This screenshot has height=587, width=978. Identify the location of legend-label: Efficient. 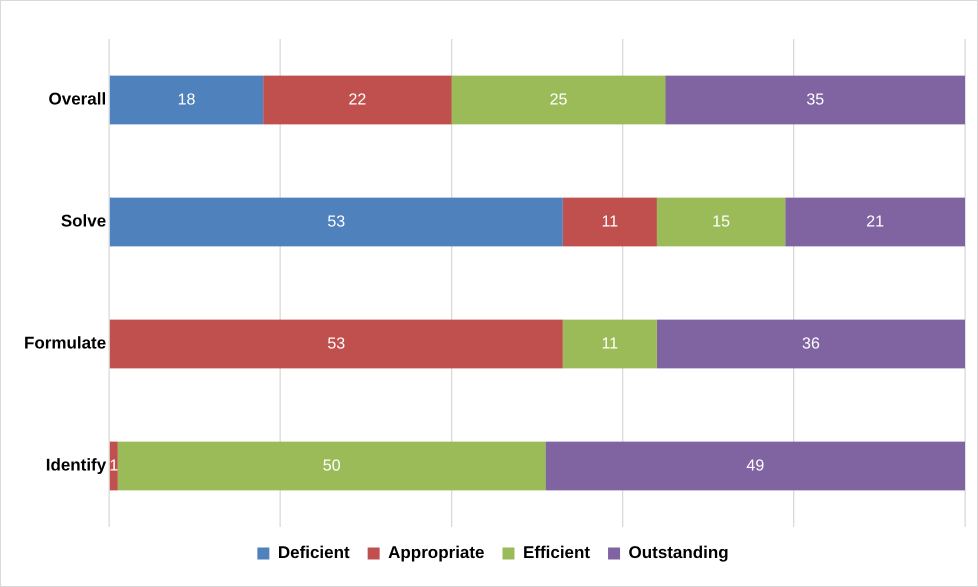
(556, 552).